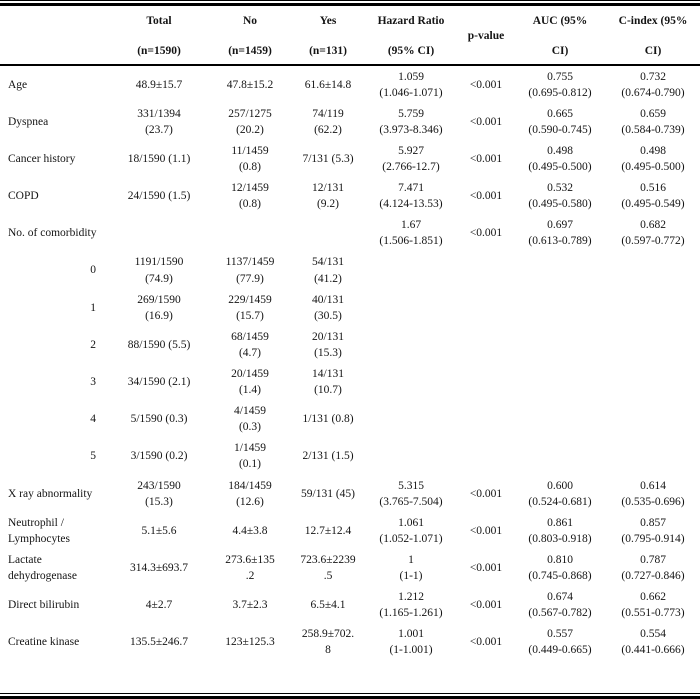 The image size is (700, 699). Describe the element at coordinates (250, 493) in the screenshot. I see `cell-no: 184/1459 (12.6)` at that location.